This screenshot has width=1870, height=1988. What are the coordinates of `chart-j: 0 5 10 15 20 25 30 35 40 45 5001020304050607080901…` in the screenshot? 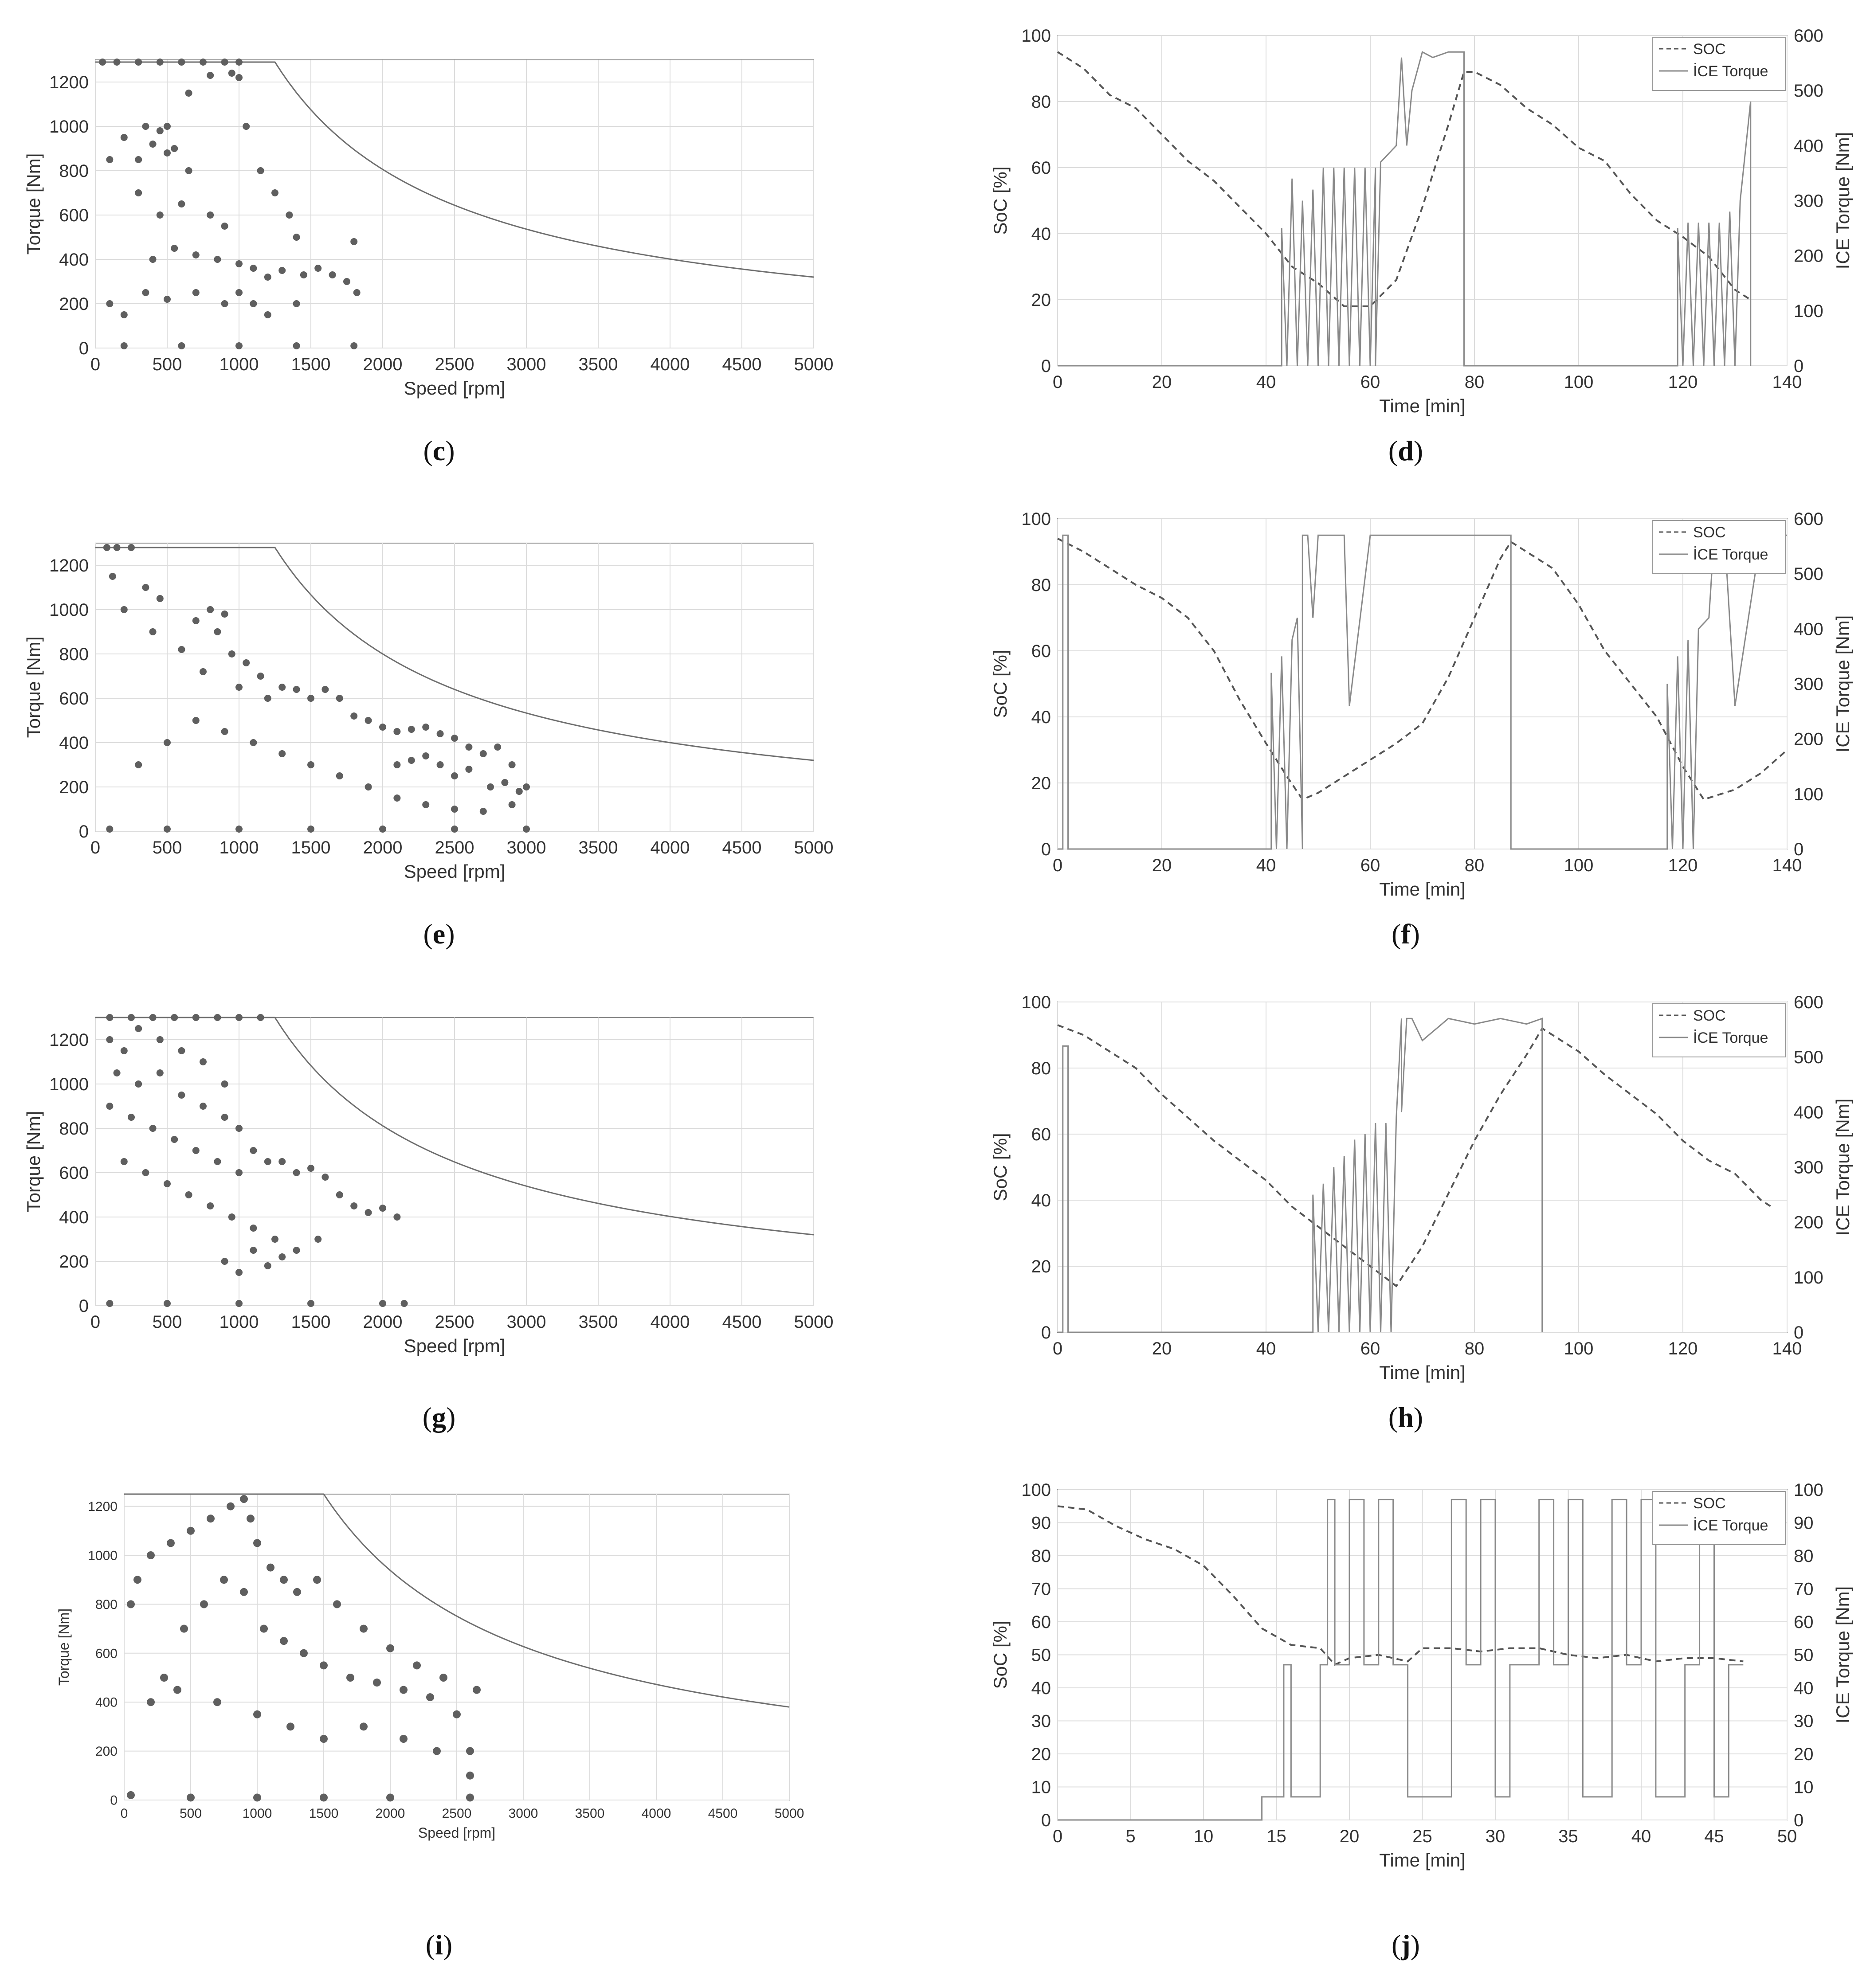 It's located at (1421, 1675).